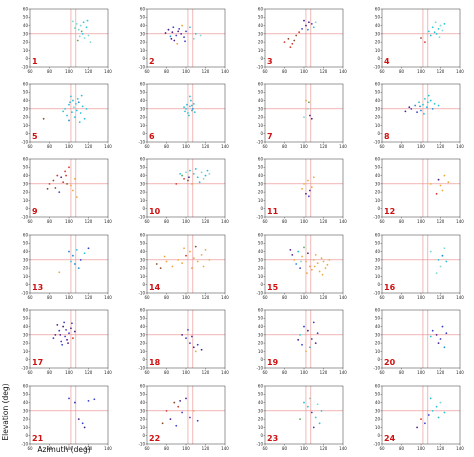  I want to click on panel-8: -10 0 10 20 30 40 50 60 60 80 100 120 140 8, so click(418, 115).